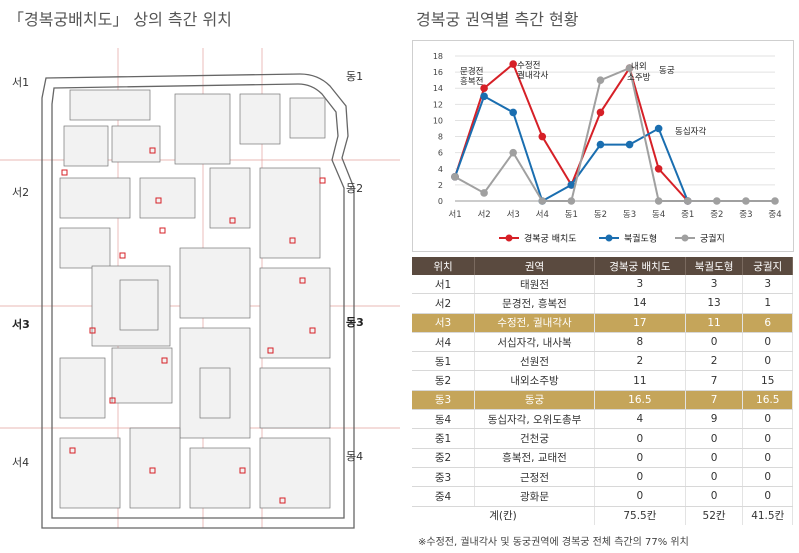  I want to click on header-palace-map: 경복궁 배치도, so click(640, 266).